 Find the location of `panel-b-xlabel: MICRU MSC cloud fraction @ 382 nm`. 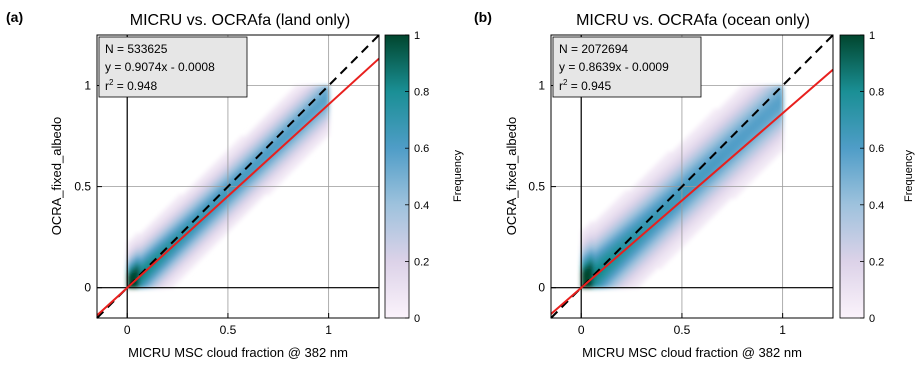

panel-b-xlabel: MICRU MSC cloud fraction @ 382 nm is located at coordinates (692, 352).